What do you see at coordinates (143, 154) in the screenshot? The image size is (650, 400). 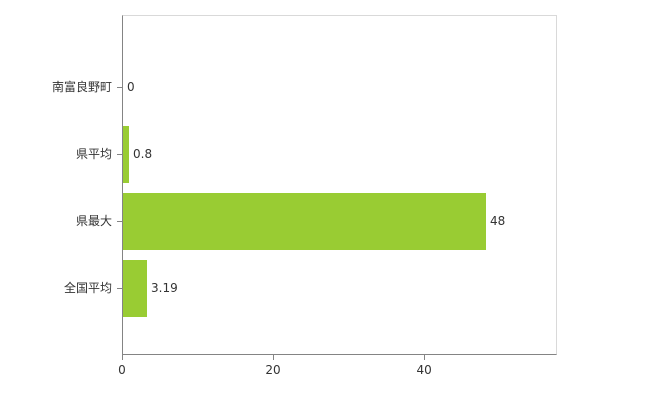 I see `value-label: 0.8` at bounding box center [143, 154].